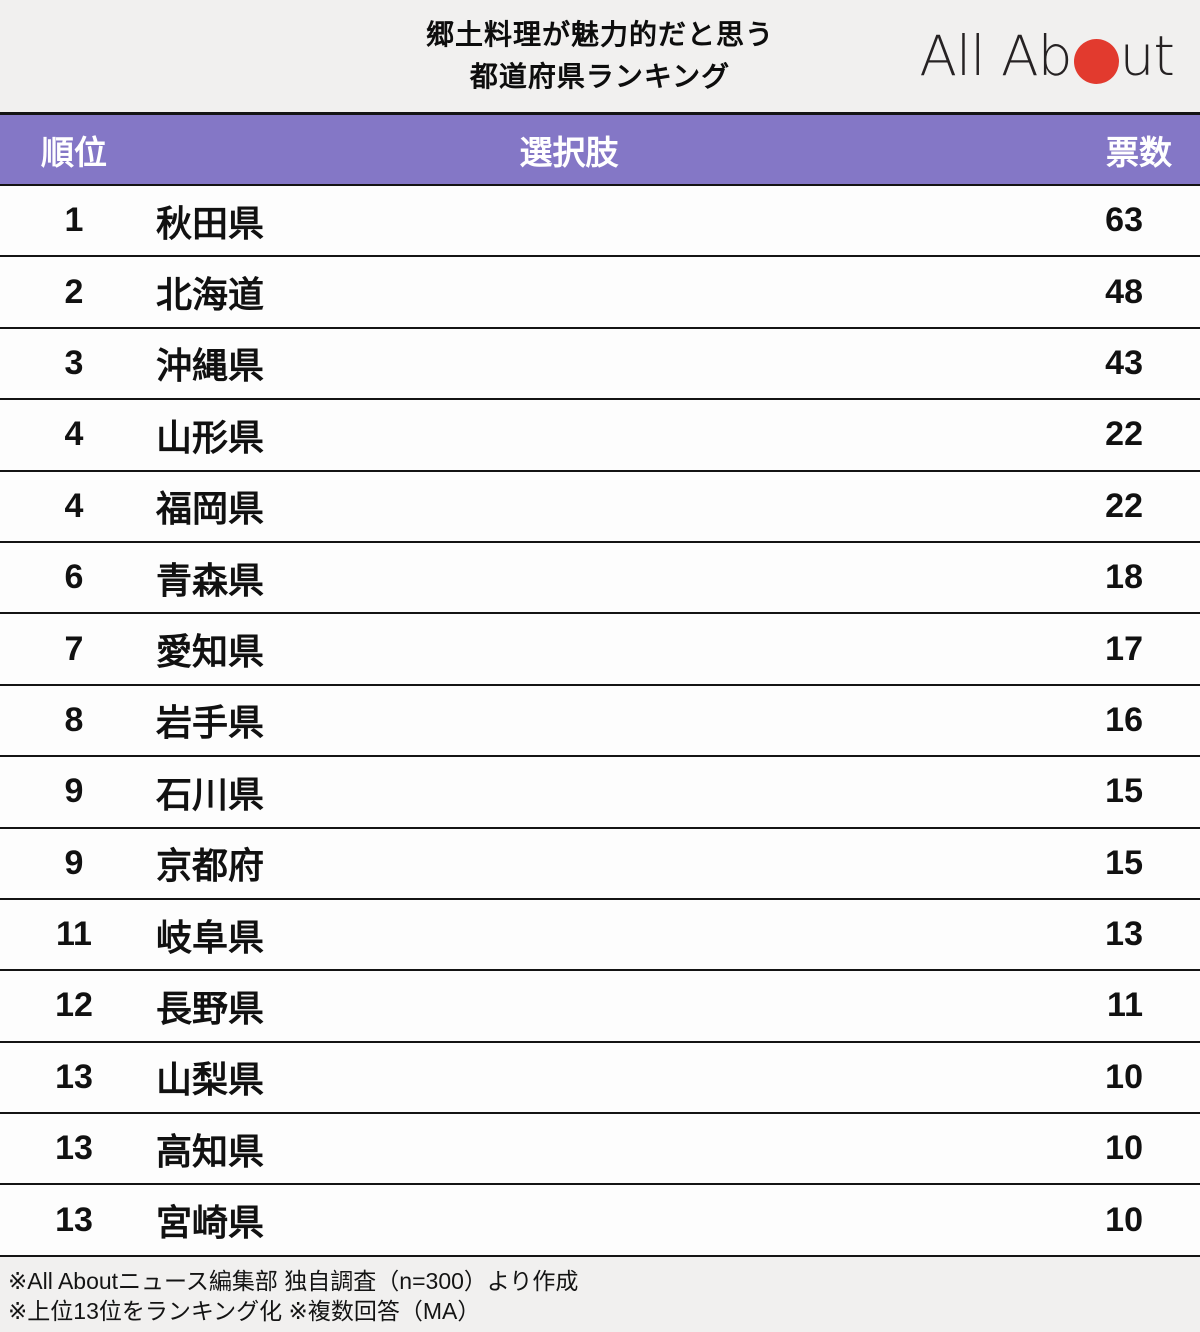  I want to click on prefecture-cell: 石川県, so click(210, 794).